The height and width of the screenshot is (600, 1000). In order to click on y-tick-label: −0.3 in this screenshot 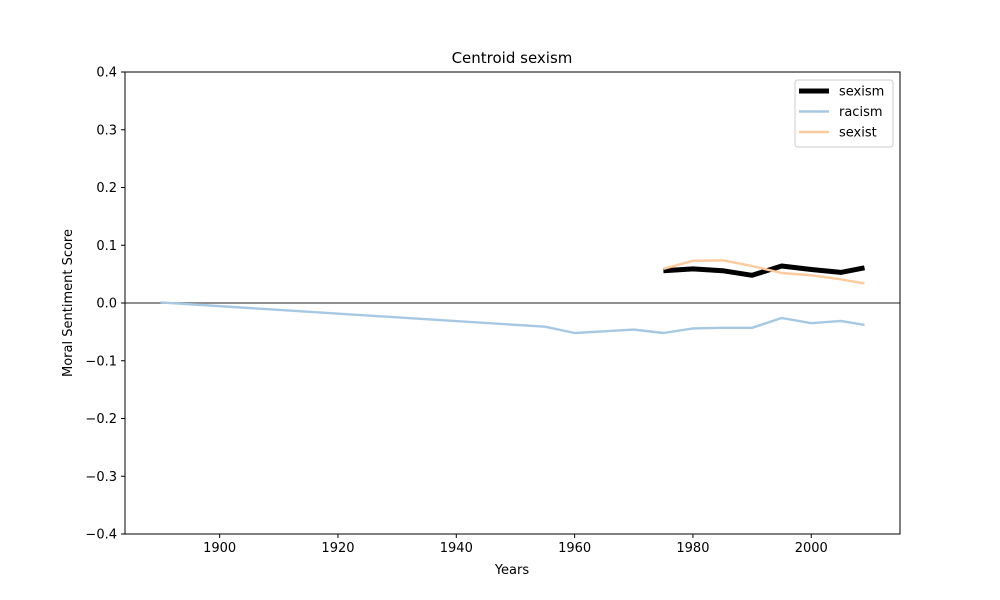, I will do `click(101, 477)`.